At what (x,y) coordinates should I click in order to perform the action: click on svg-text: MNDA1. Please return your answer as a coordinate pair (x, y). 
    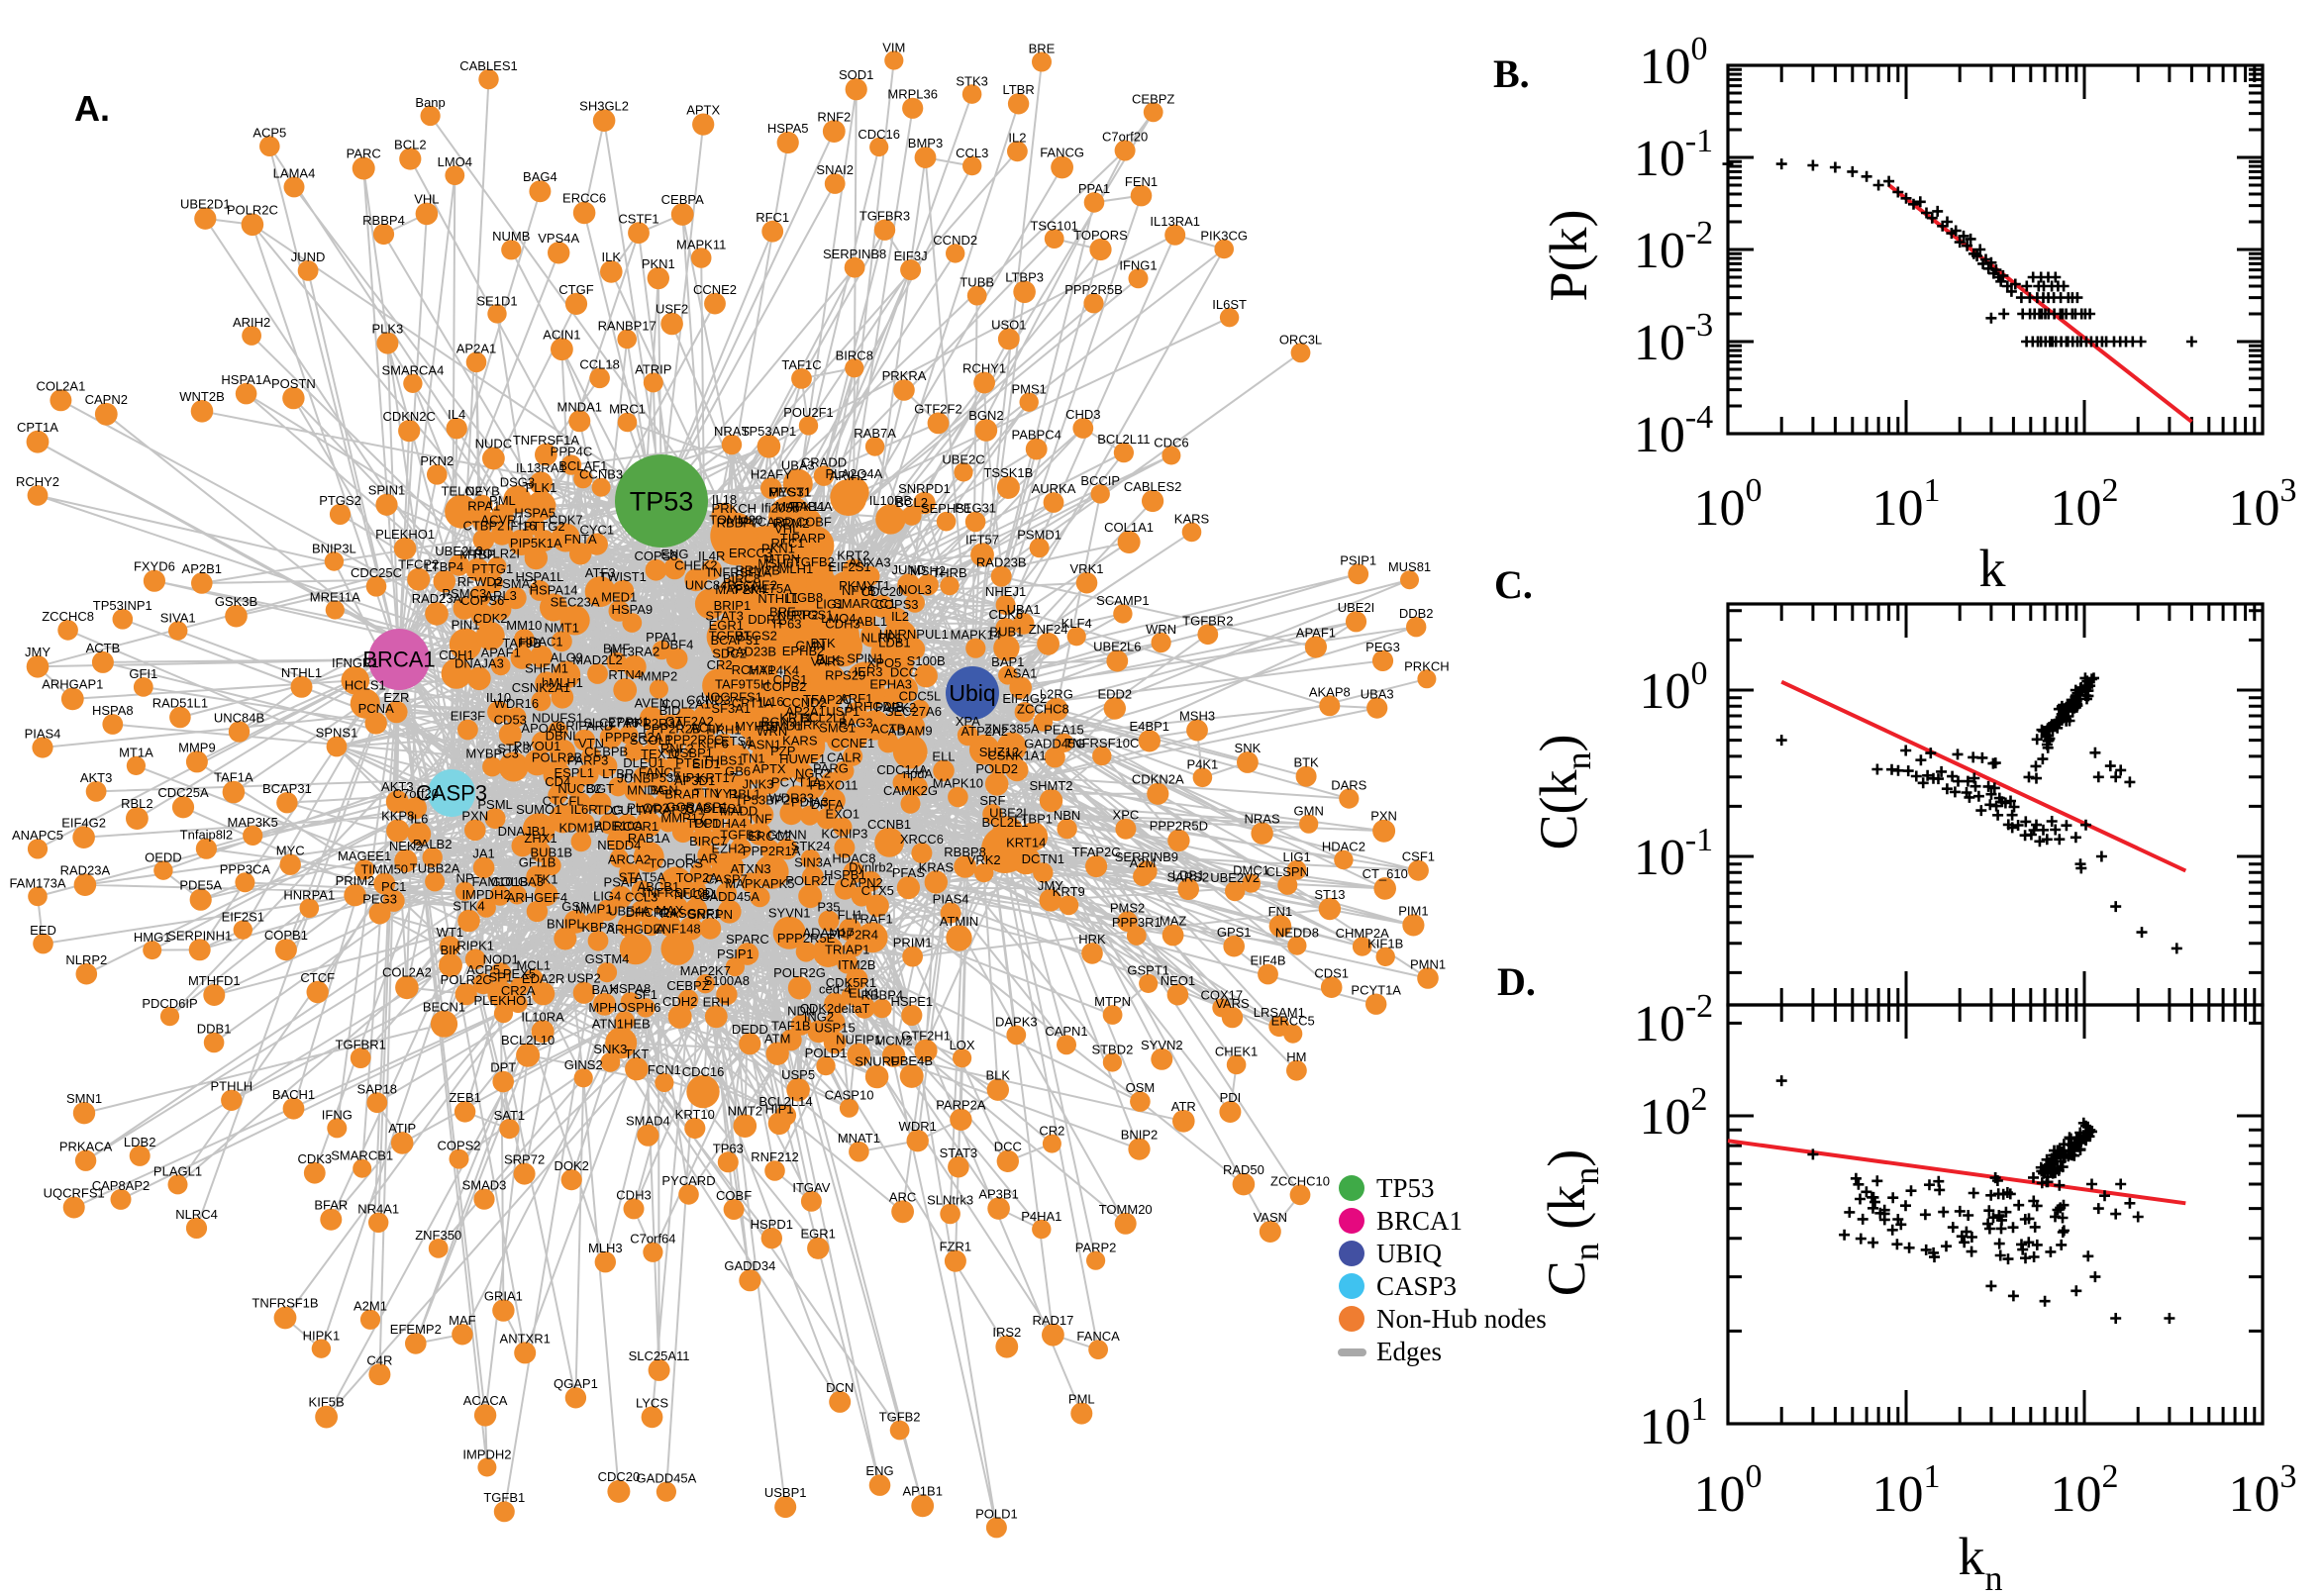
    Looking at the image, I should click on (580, 406).